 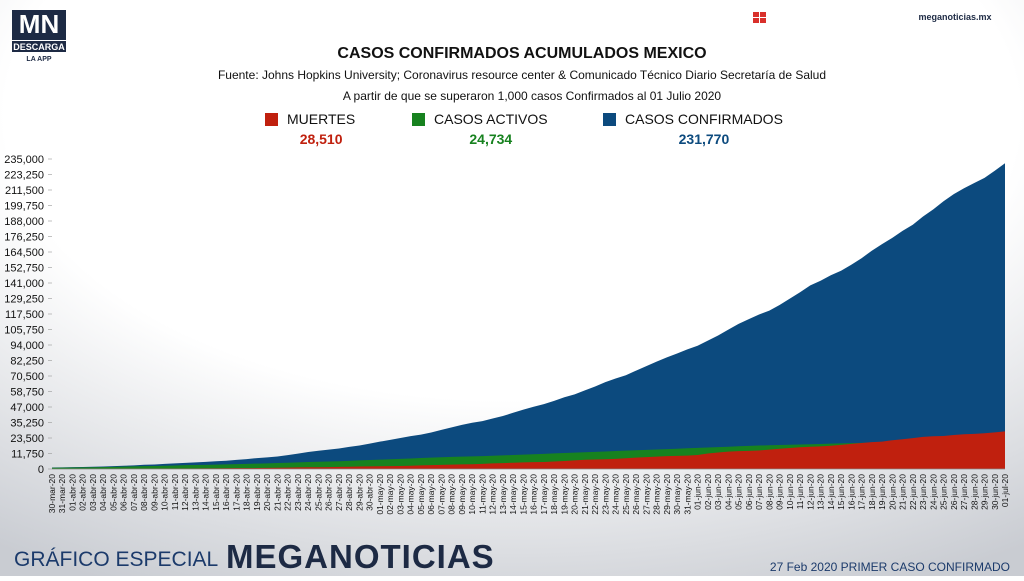 I want to click on x-tick-label: 28-jun-20, so click(x=974, y=492).